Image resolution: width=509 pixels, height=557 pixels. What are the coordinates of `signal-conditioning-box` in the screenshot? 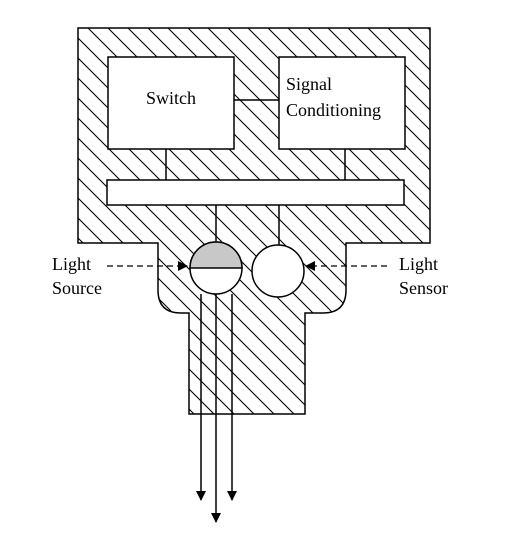 It's located at (342, 103).